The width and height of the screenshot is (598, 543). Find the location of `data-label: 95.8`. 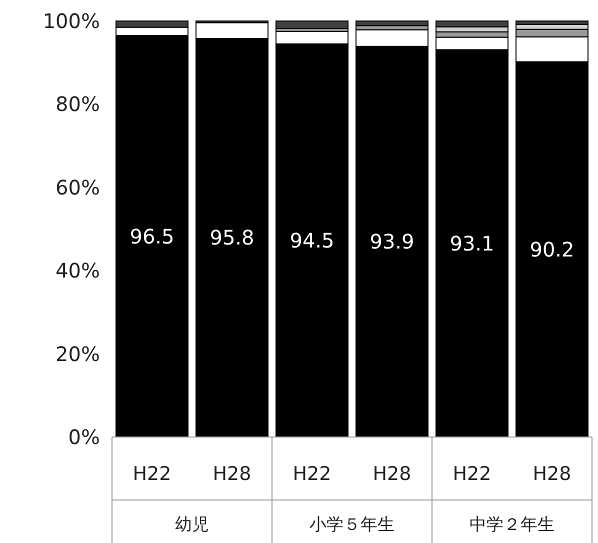

data-label: 95.8 is located at coordinates (232, 238).